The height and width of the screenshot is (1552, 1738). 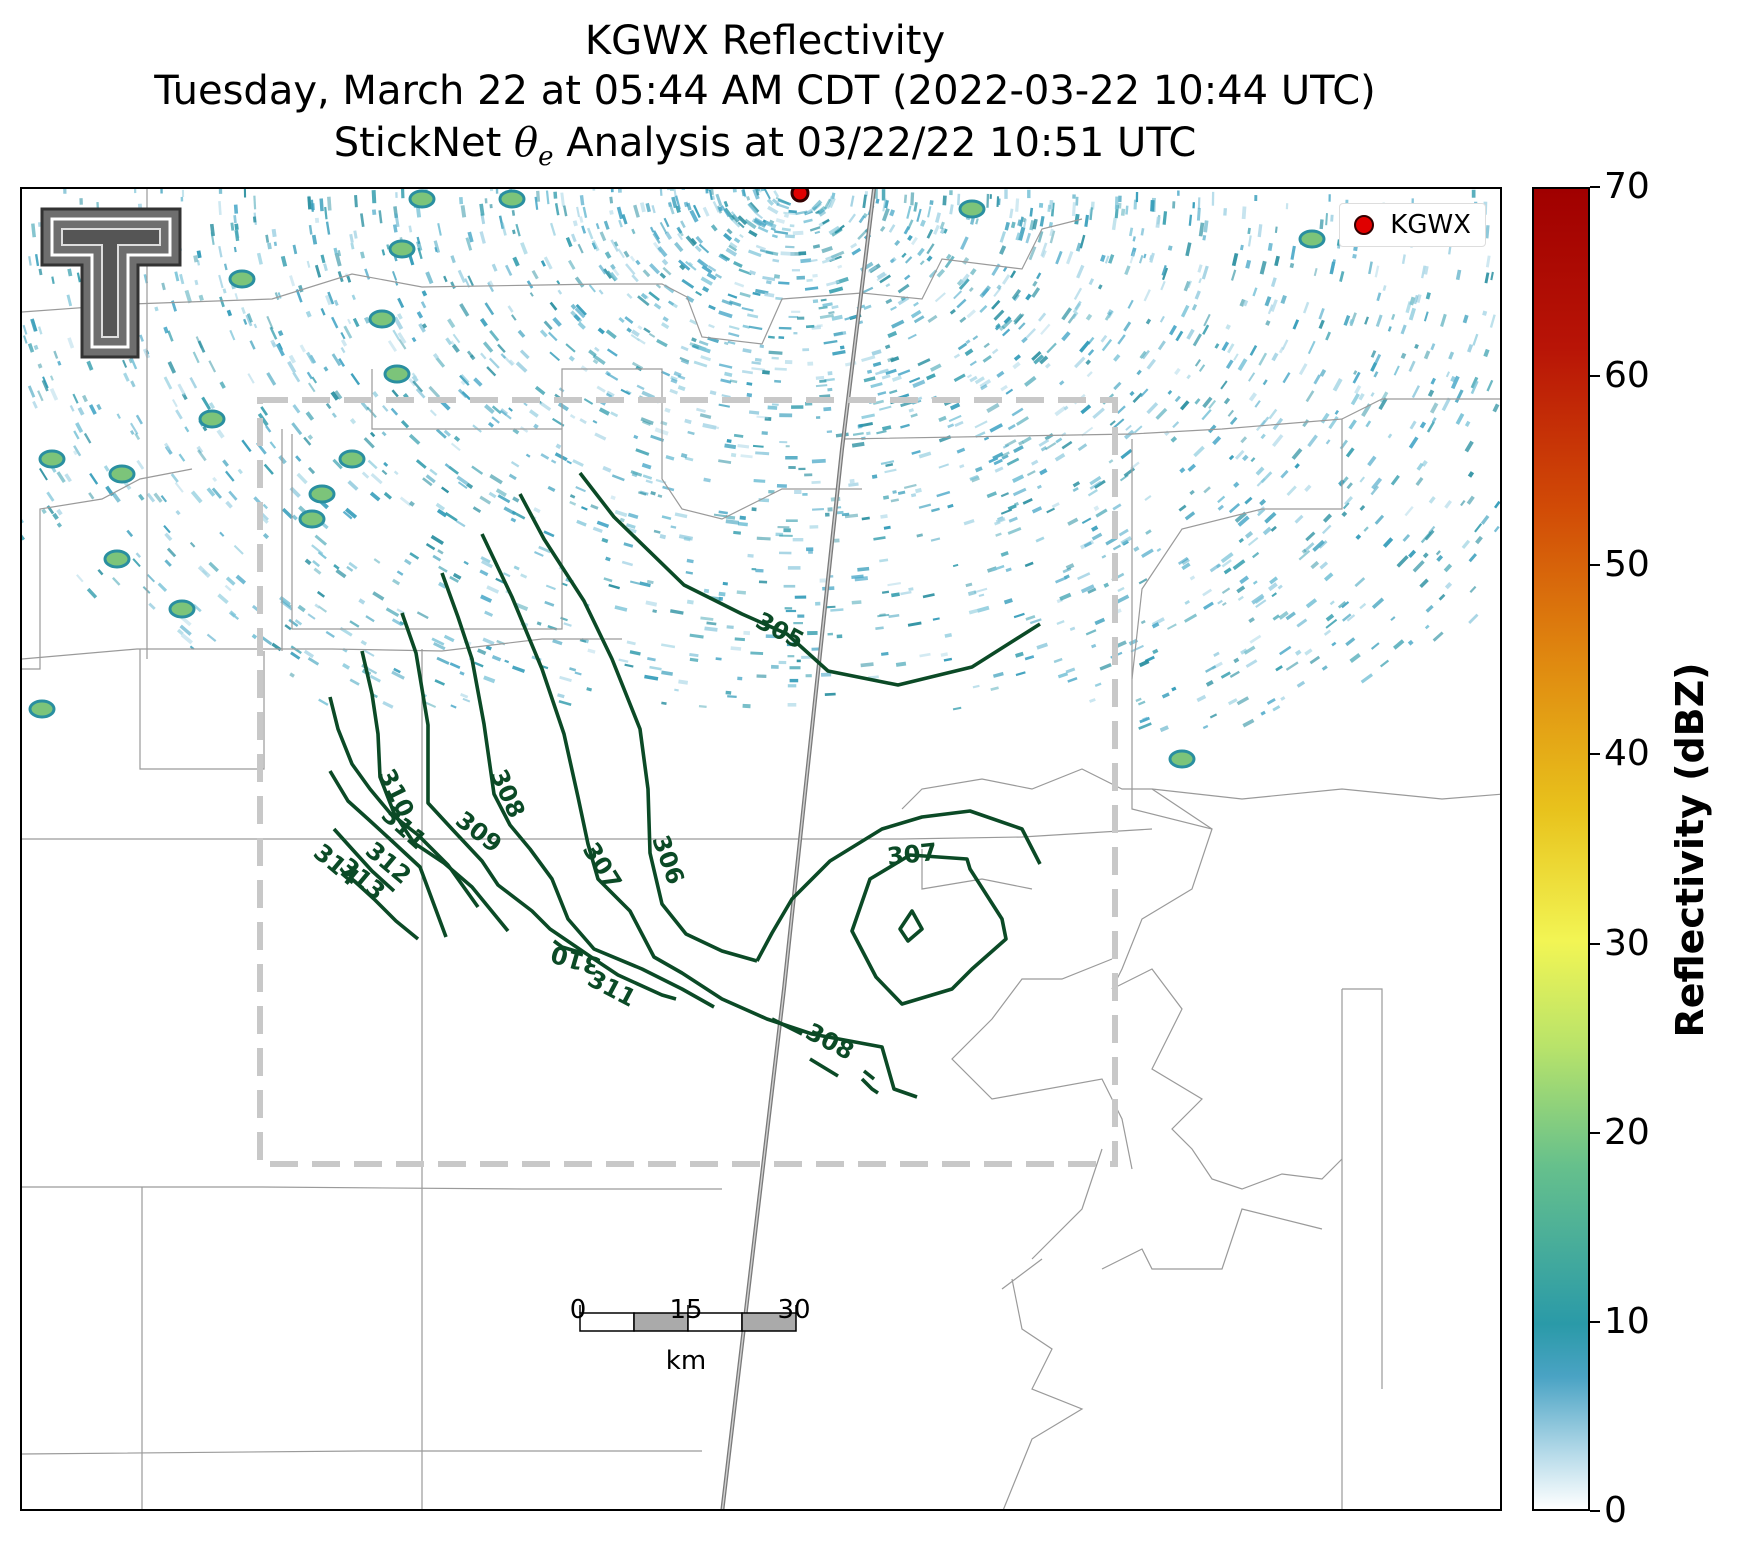 I want to click on colorbar-title: Reflectivity (dBZ), so click(x=1690, y=850).